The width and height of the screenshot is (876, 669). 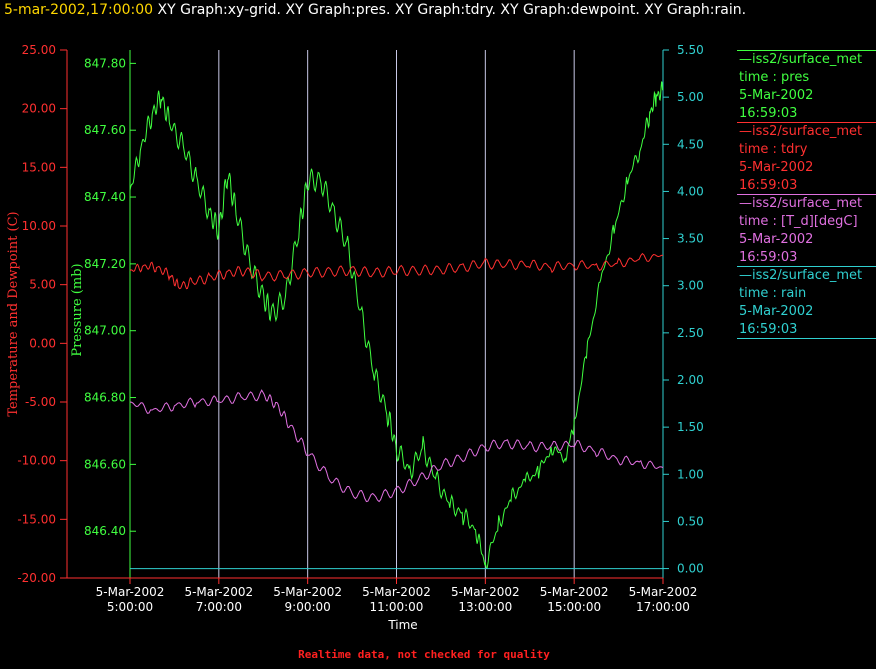 I want to click on time-tick-time: 5:00:00, so click(x=130, y=607).